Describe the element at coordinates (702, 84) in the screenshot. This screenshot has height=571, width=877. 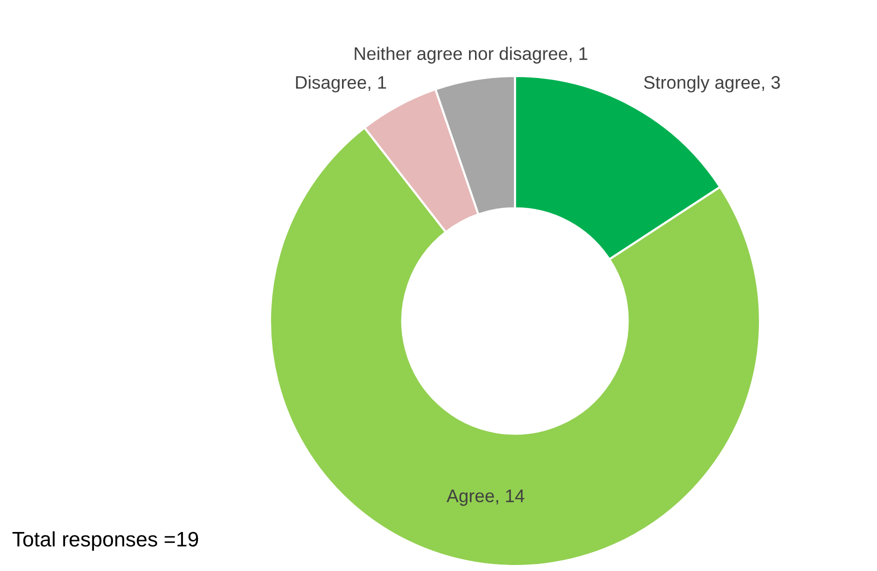
I see `slice-label: Strongly agree` at that location.